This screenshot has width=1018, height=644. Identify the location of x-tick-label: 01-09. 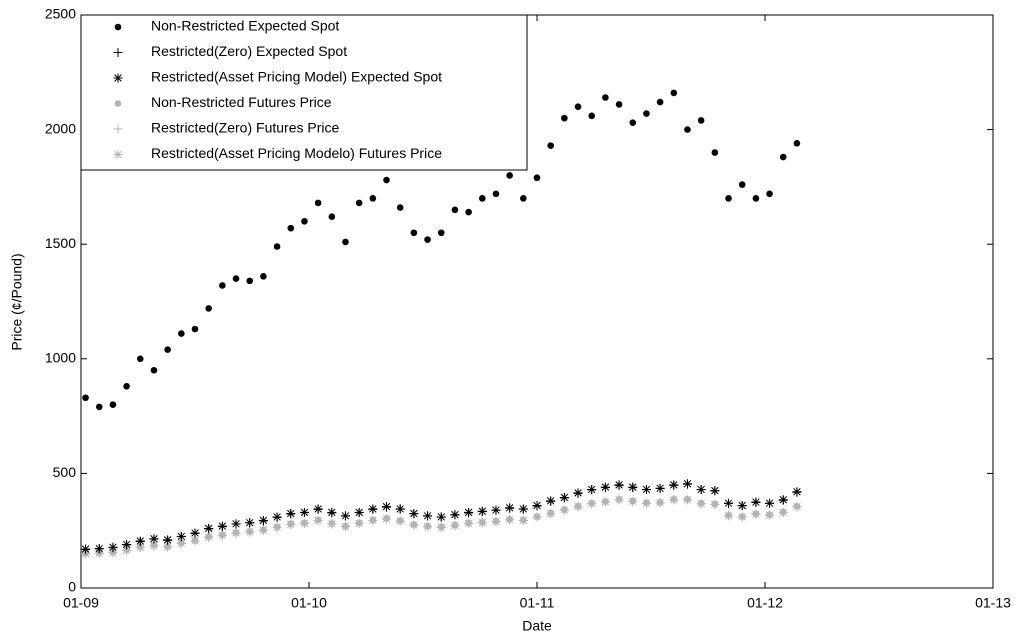
(81, 603).